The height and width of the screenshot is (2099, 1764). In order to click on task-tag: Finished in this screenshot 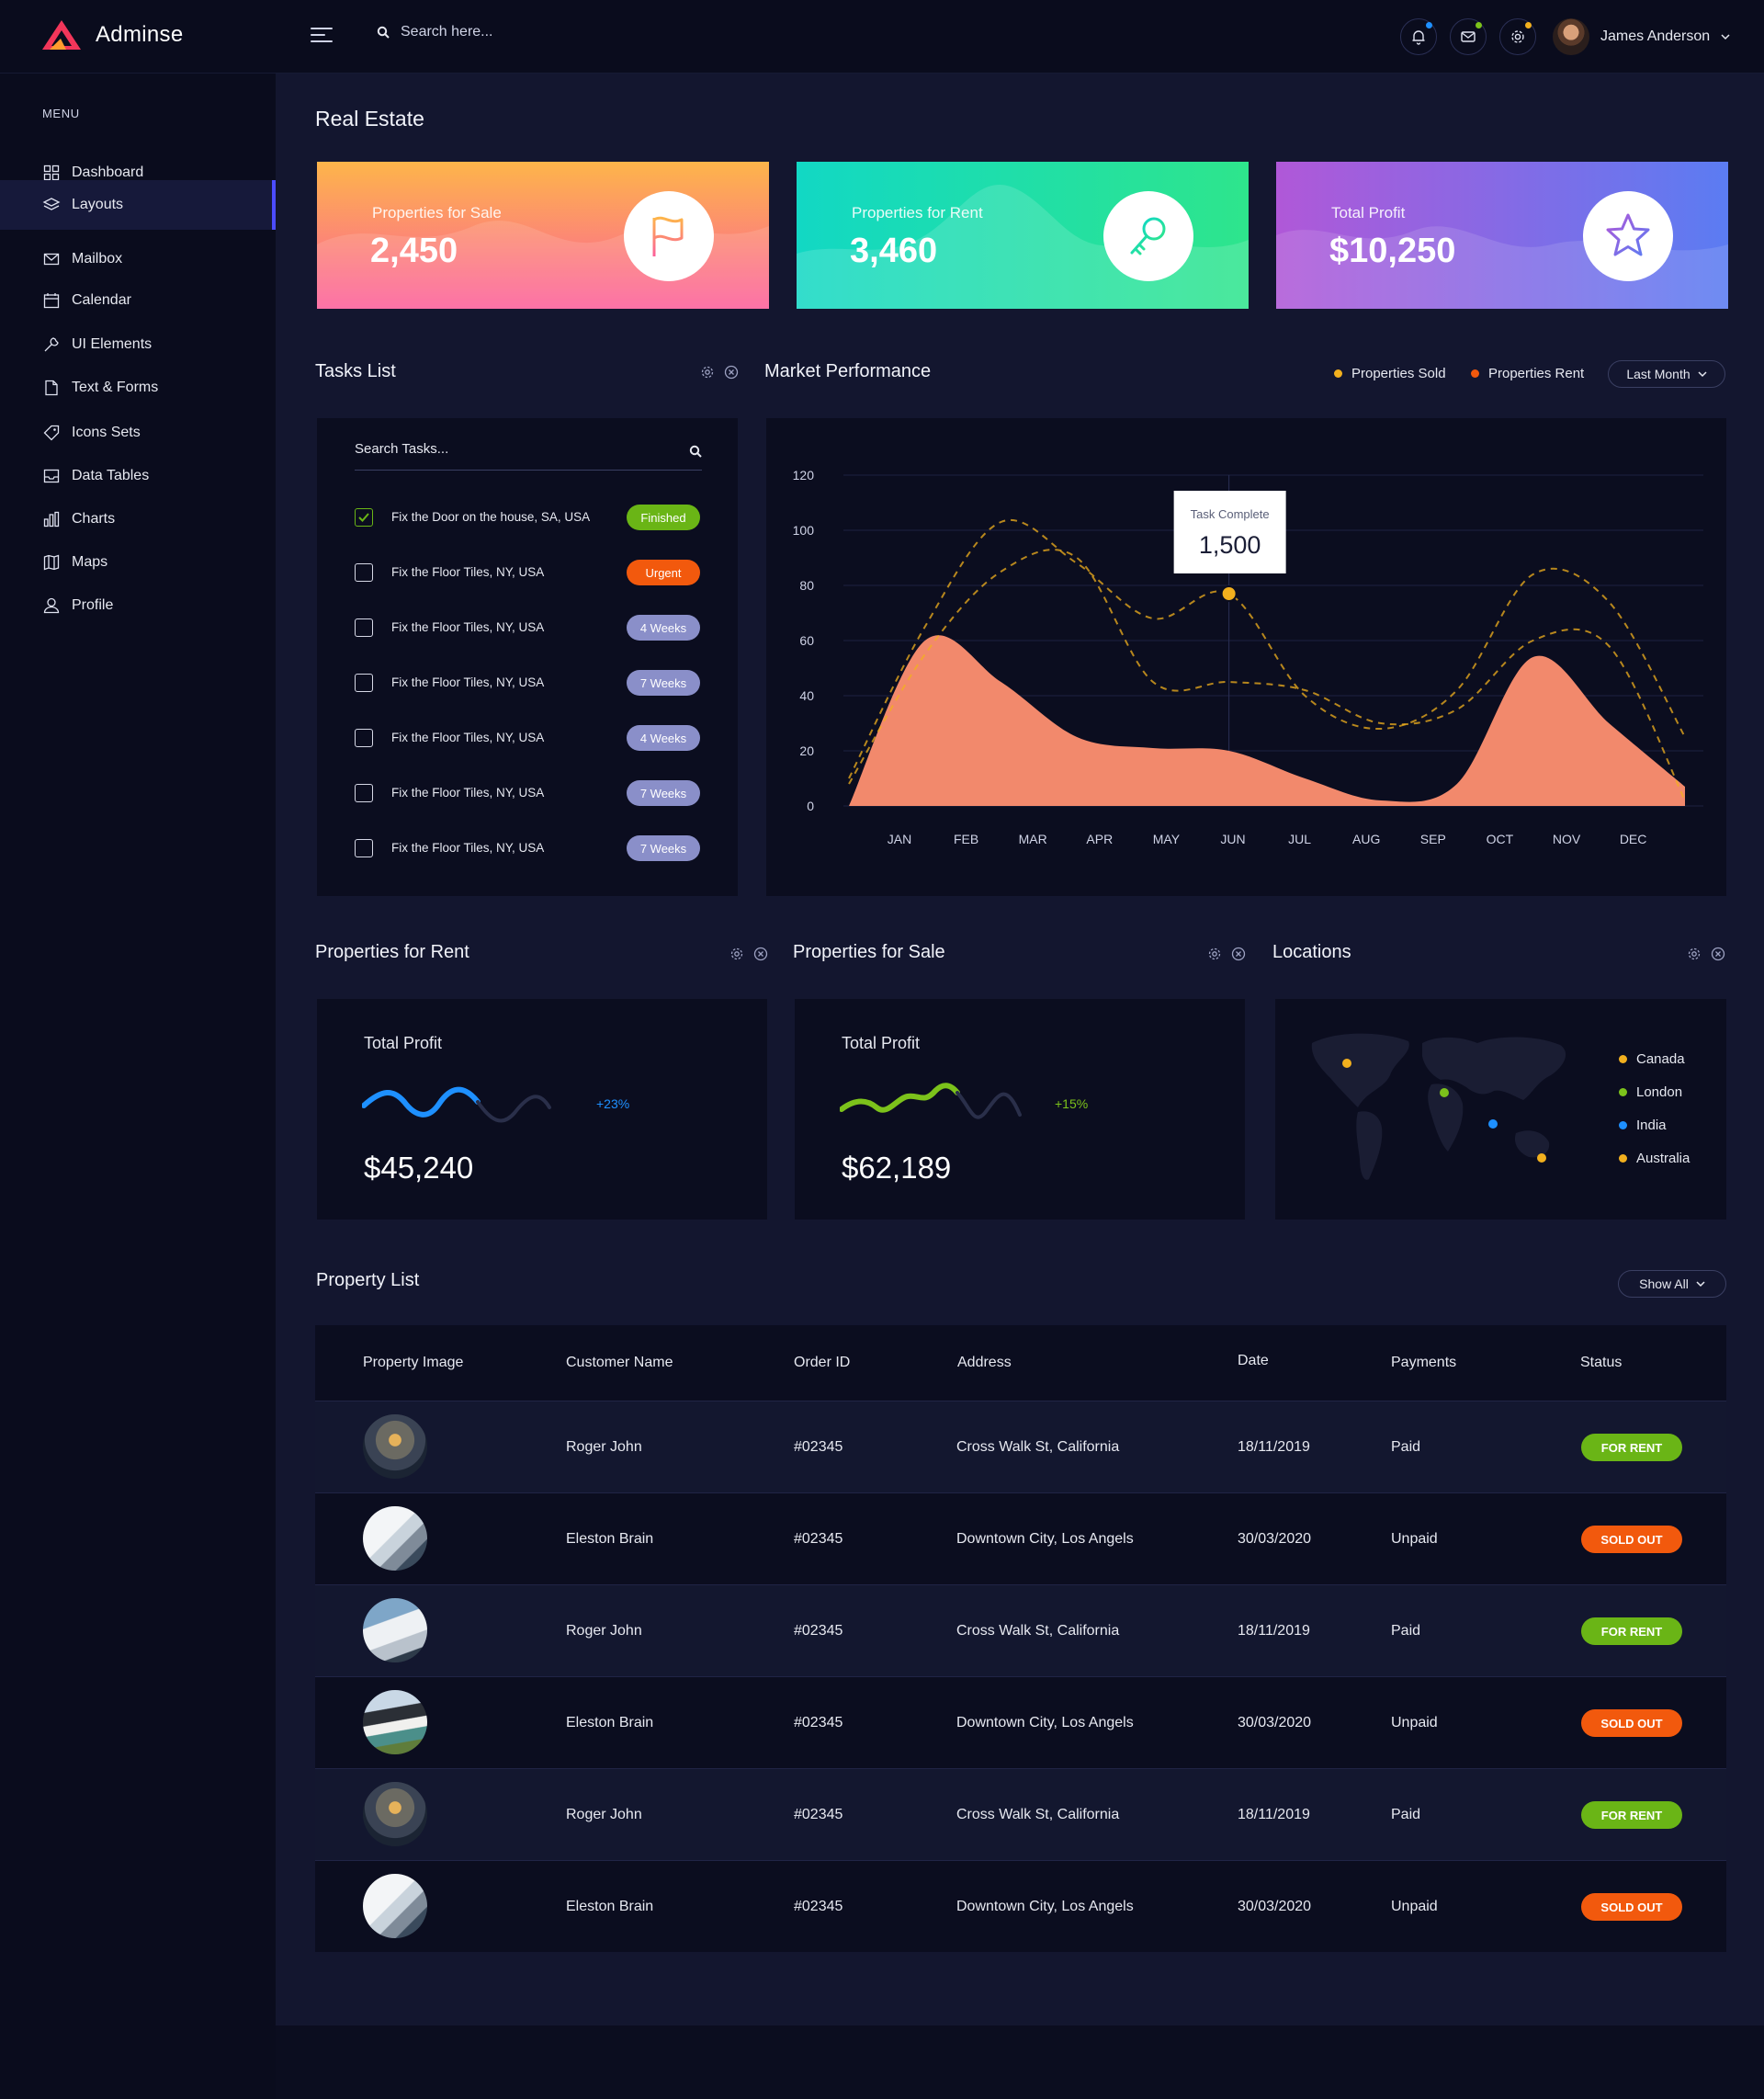, I will do `click(663, 517)`.